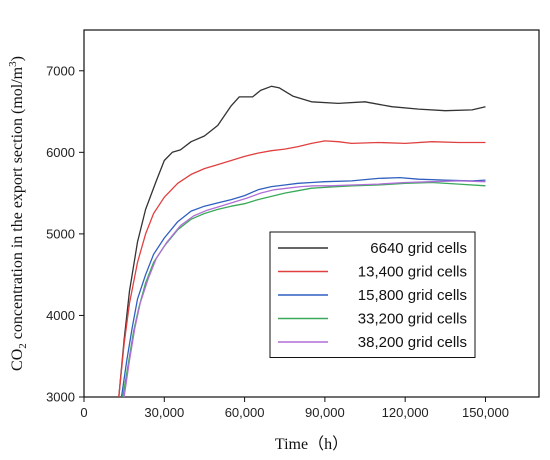  Describe the element at coordinates (418, 248) in the screenshot. I see `legend-label: 6640 grid cells` at that location.